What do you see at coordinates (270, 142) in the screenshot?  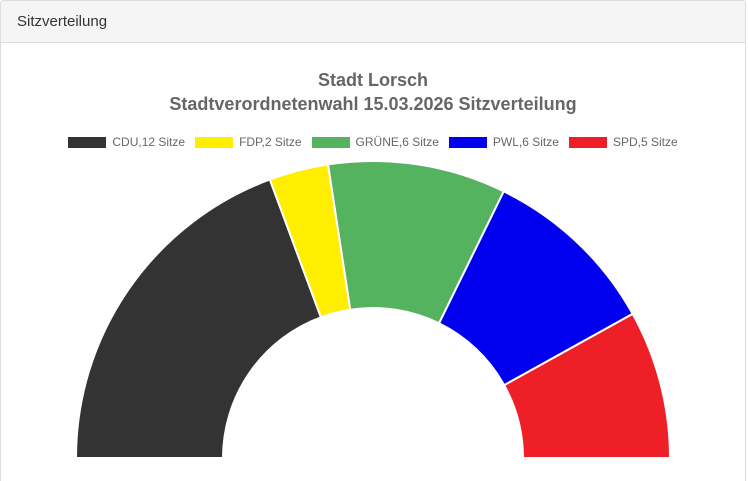 I see `legend-label: FDP,2 Sitze` at bounding box center [270, 142].